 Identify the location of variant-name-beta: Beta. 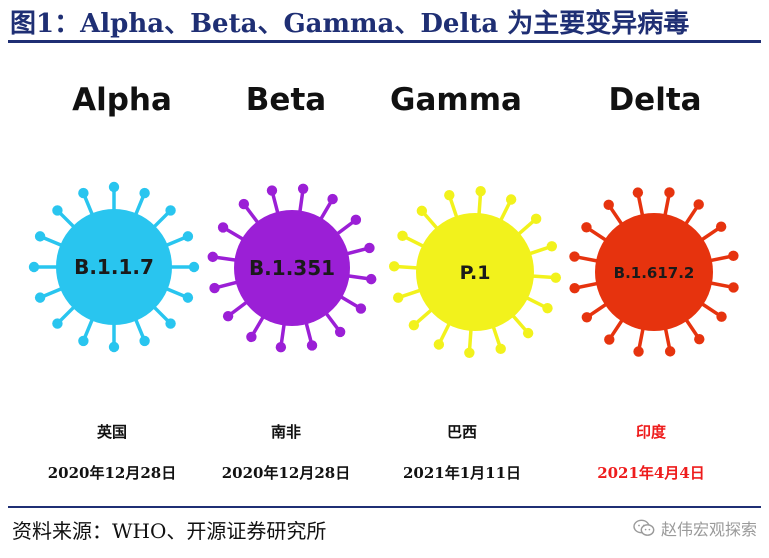
(286, 100).